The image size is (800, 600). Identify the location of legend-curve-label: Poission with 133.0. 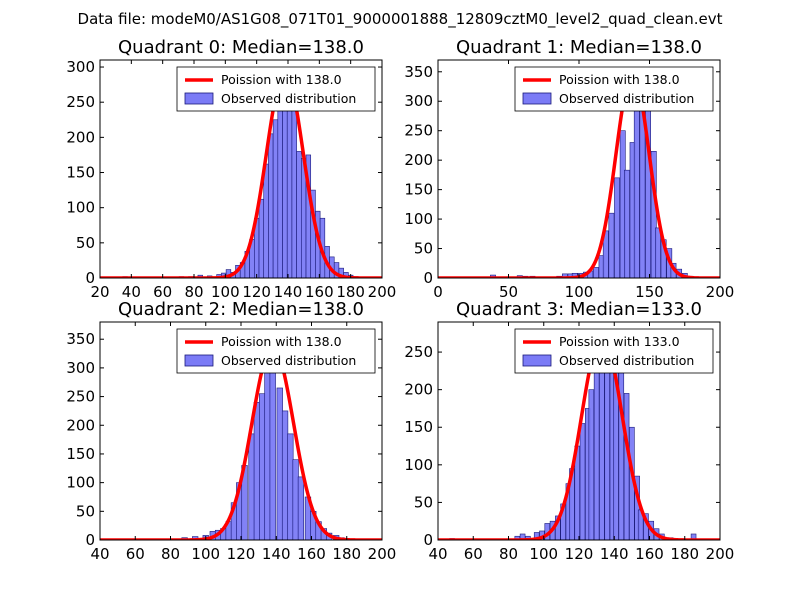
(619, 341).